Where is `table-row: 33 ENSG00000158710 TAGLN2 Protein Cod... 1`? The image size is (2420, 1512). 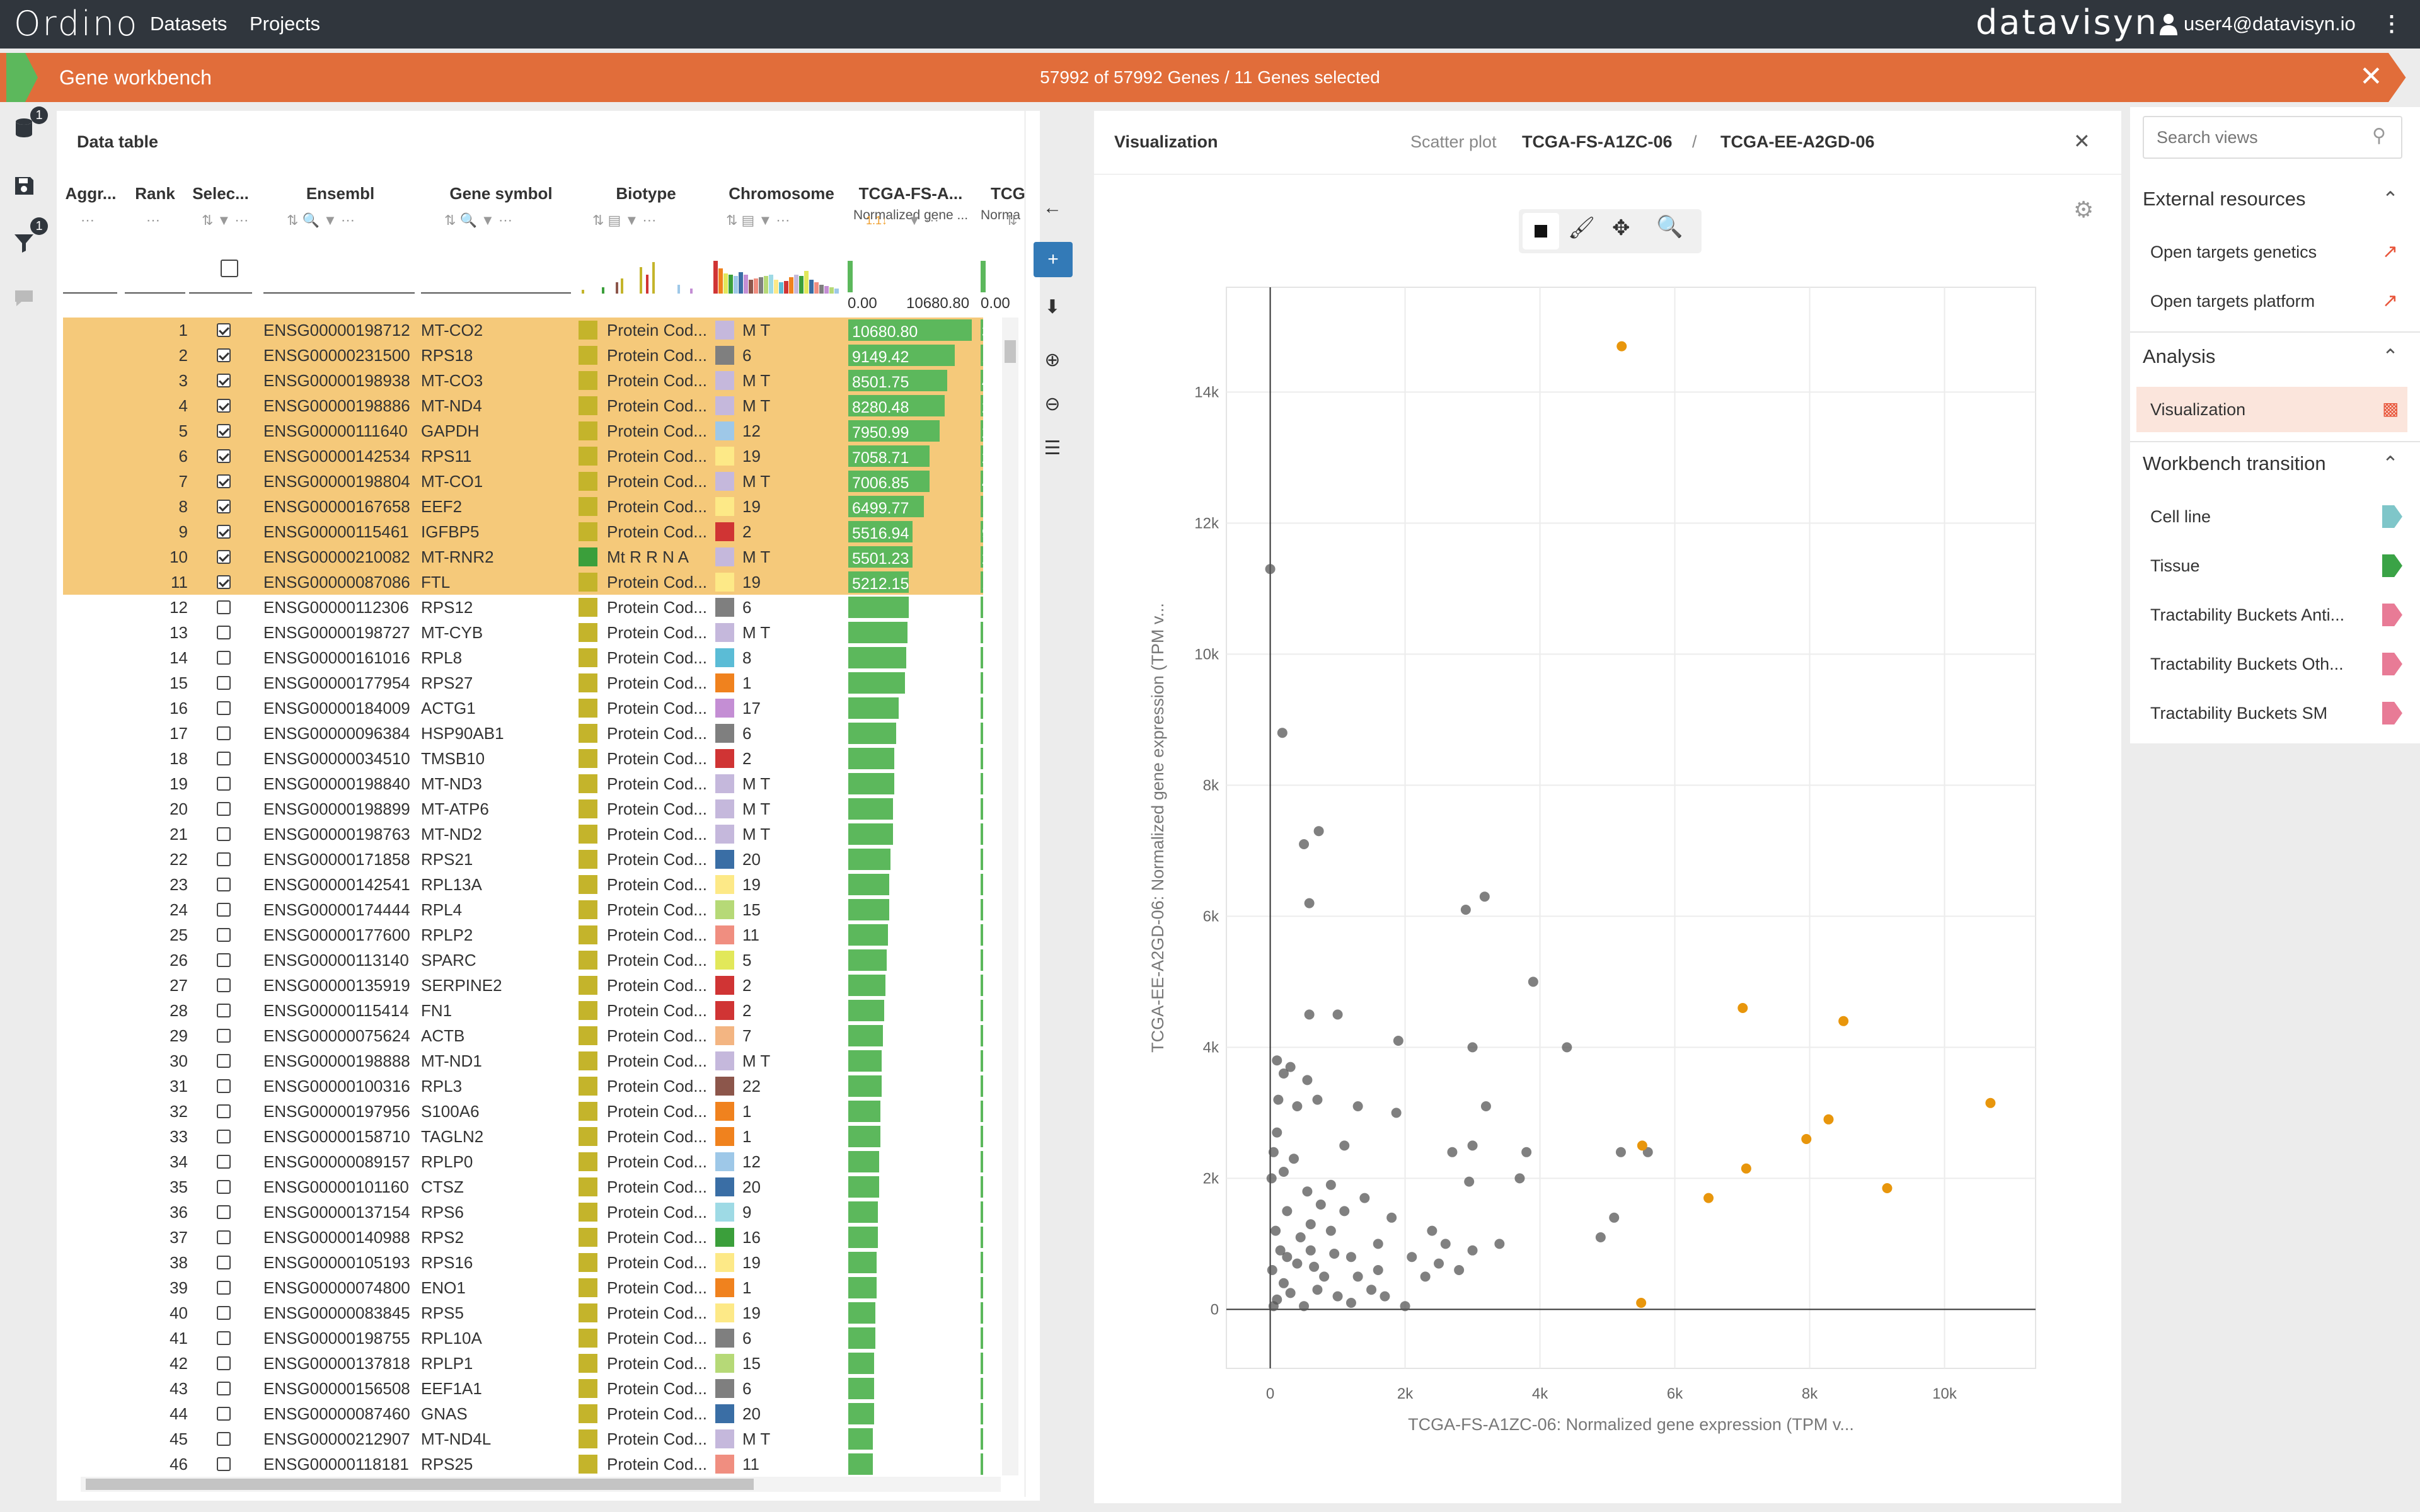 table-row: 33 ENSG00000158710 TAGLN2 Protein Cod... 1 is located at coordinates (523, 1136).